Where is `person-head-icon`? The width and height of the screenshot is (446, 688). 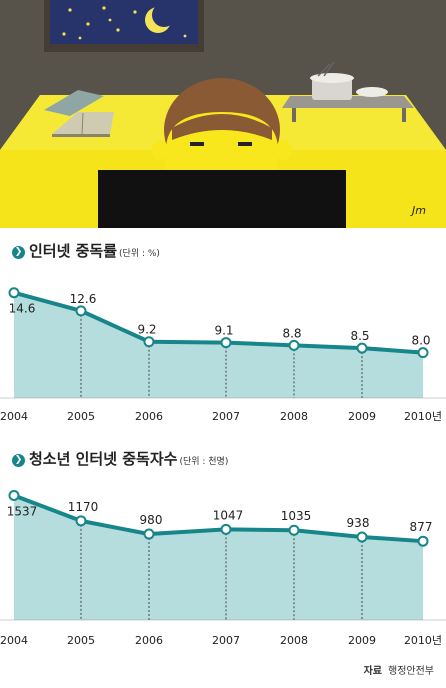
person-head-icon is located at coordinates (222, 130).